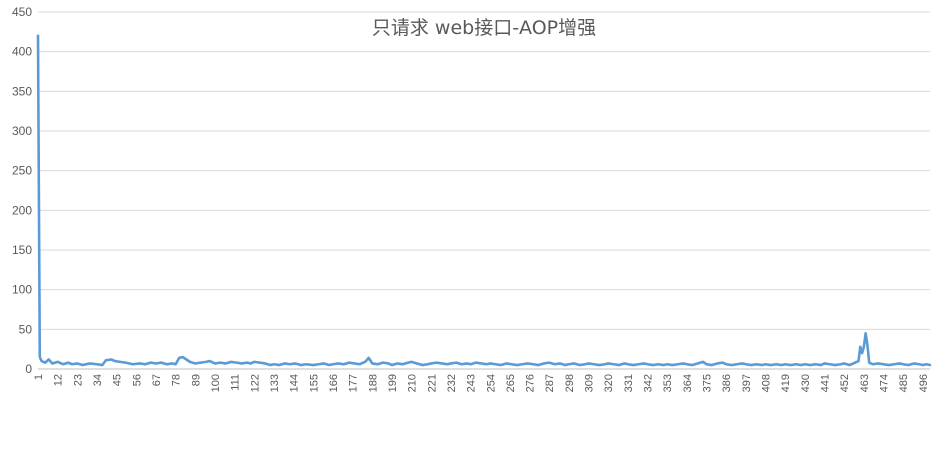 The image size is (951, 469). Describe the element at coordinates (354, 383) in the screenshot. I see `x-tick-label: 177` at that location.